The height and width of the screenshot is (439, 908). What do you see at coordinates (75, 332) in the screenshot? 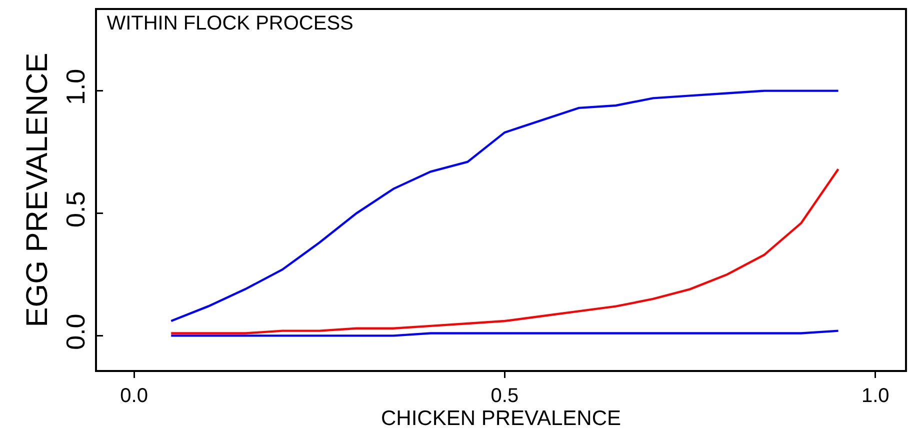
I see `y-tick-label: 0.0` at bounding box center [75, 332].